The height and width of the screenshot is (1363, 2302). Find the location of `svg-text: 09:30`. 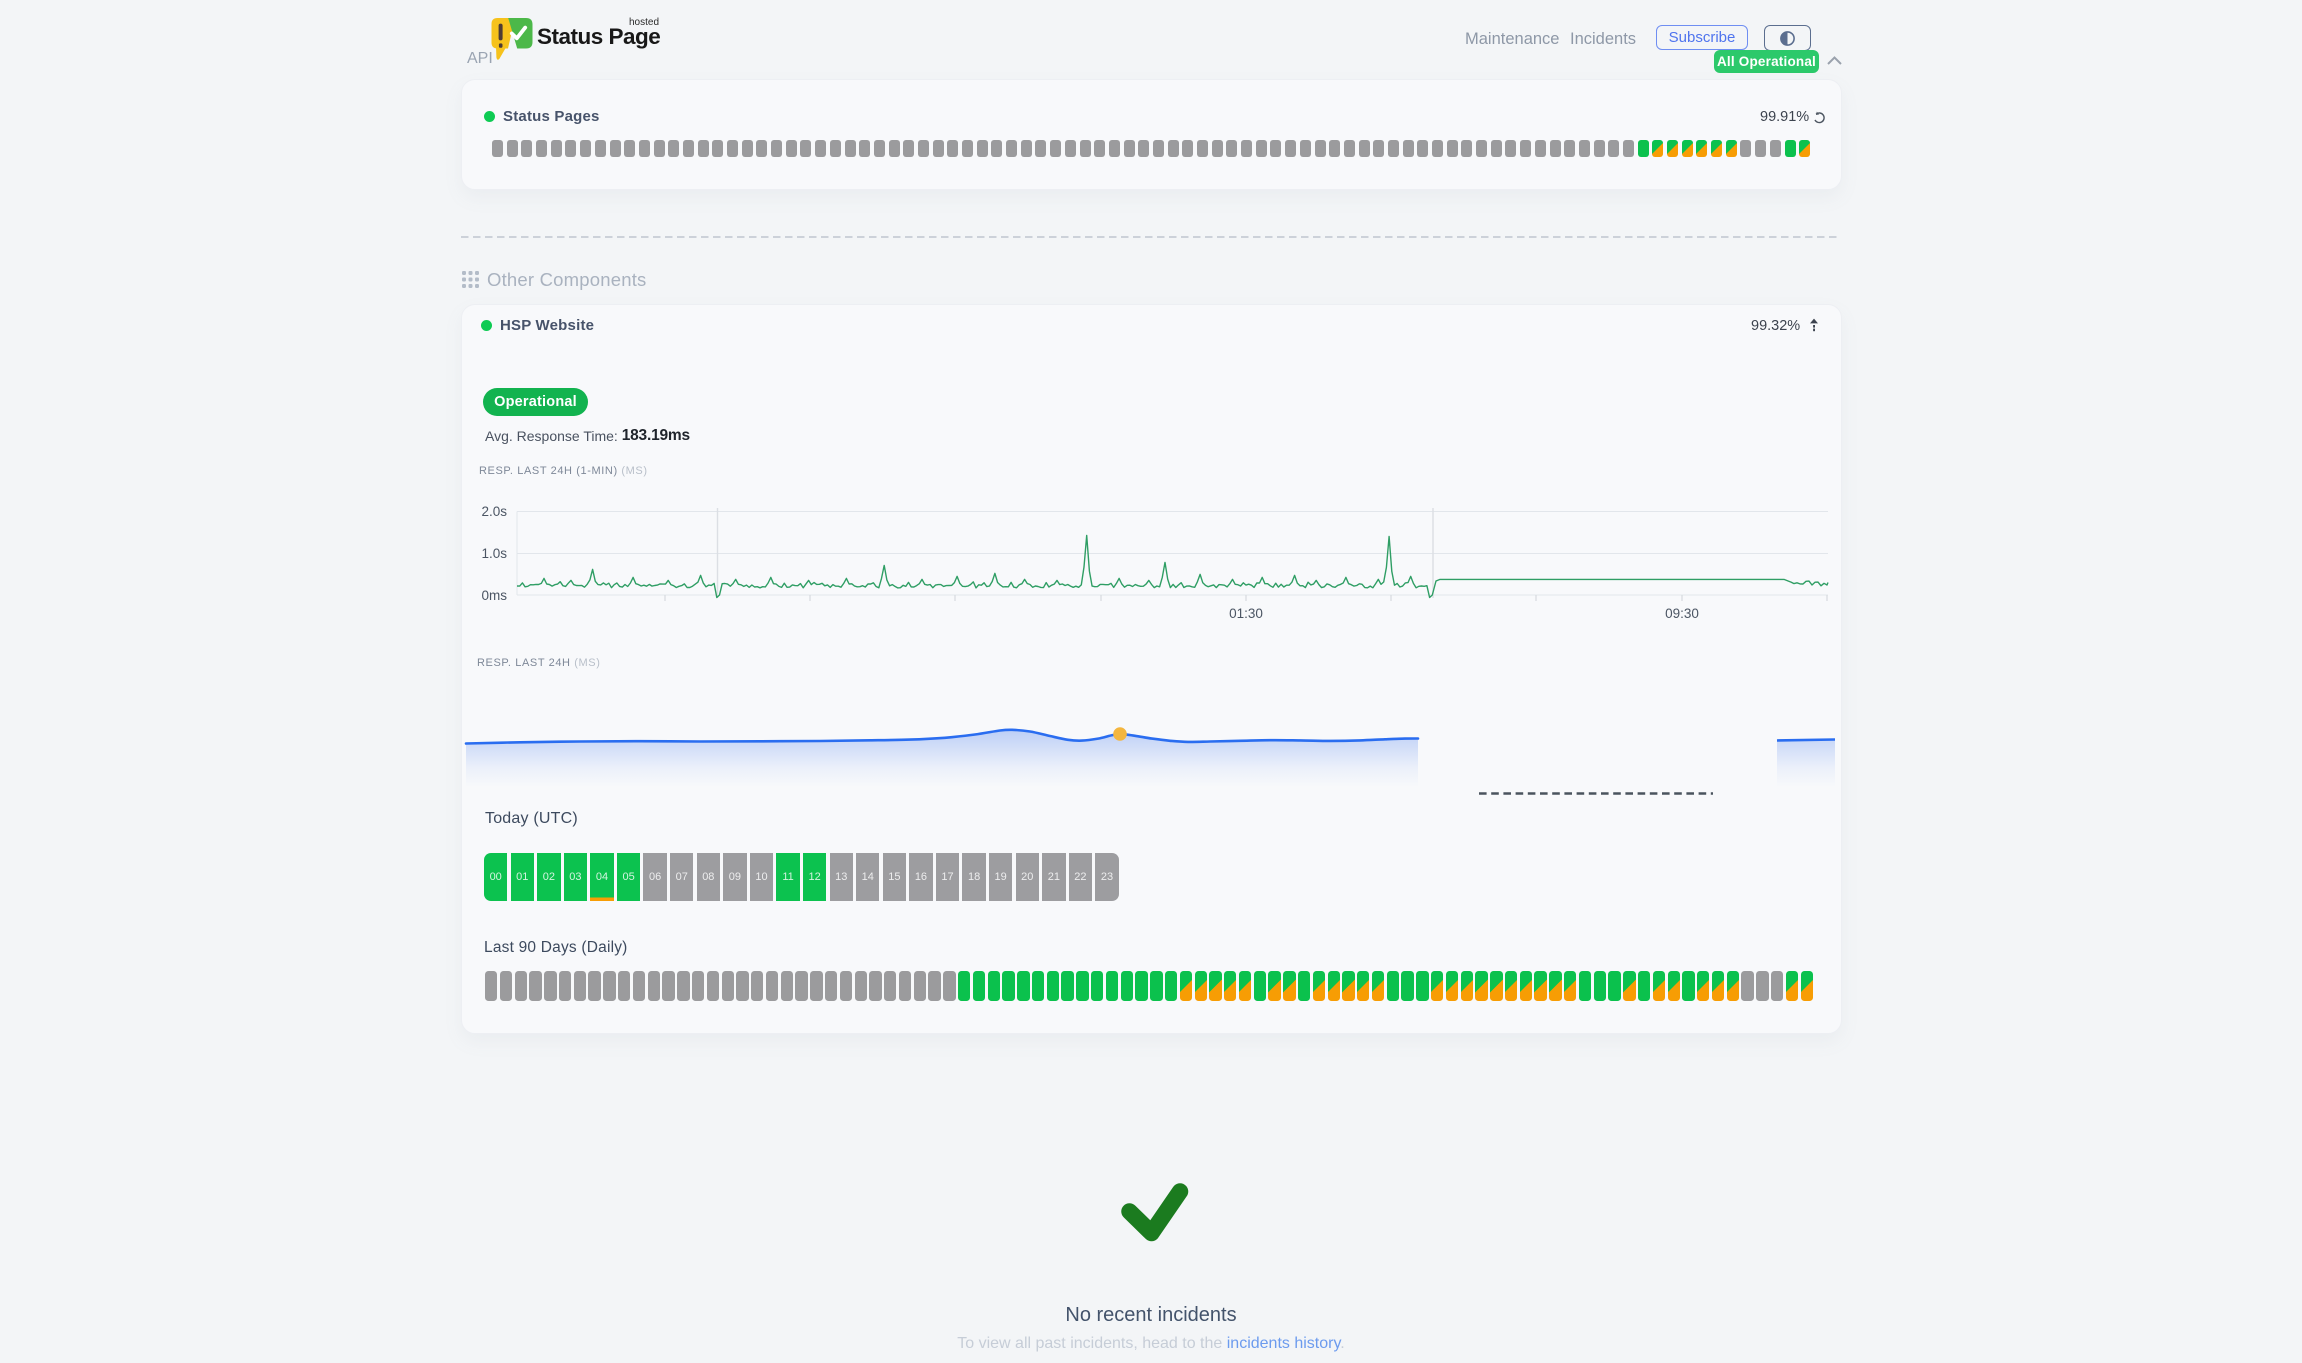

svg-text: 09:30 is located at coordinates (1682, 613).